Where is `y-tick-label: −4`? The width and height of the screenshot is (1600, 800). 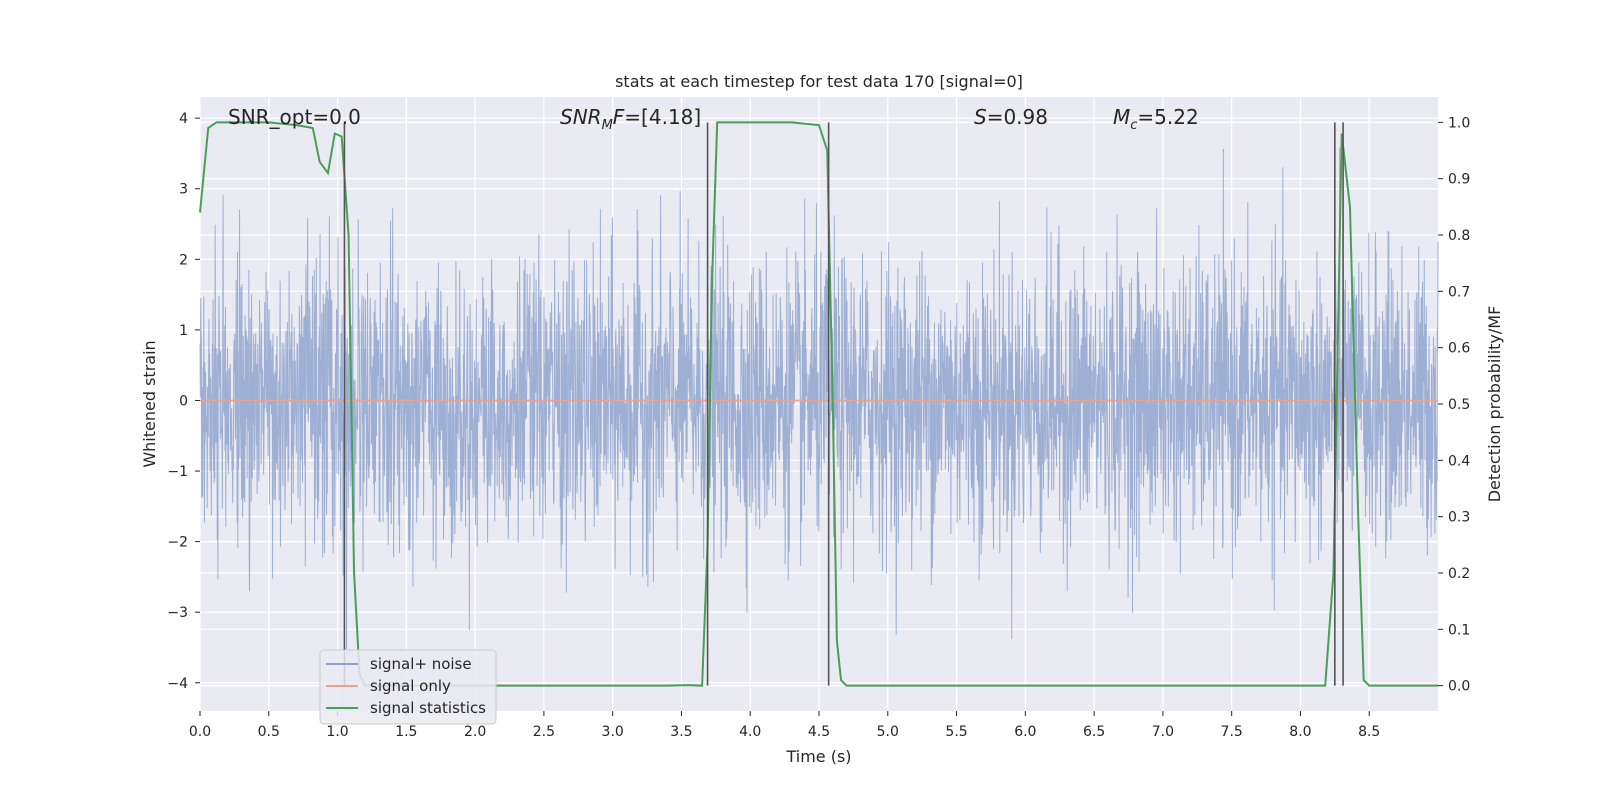
y-tick-label: −4 is located at coordinates (177, 684).